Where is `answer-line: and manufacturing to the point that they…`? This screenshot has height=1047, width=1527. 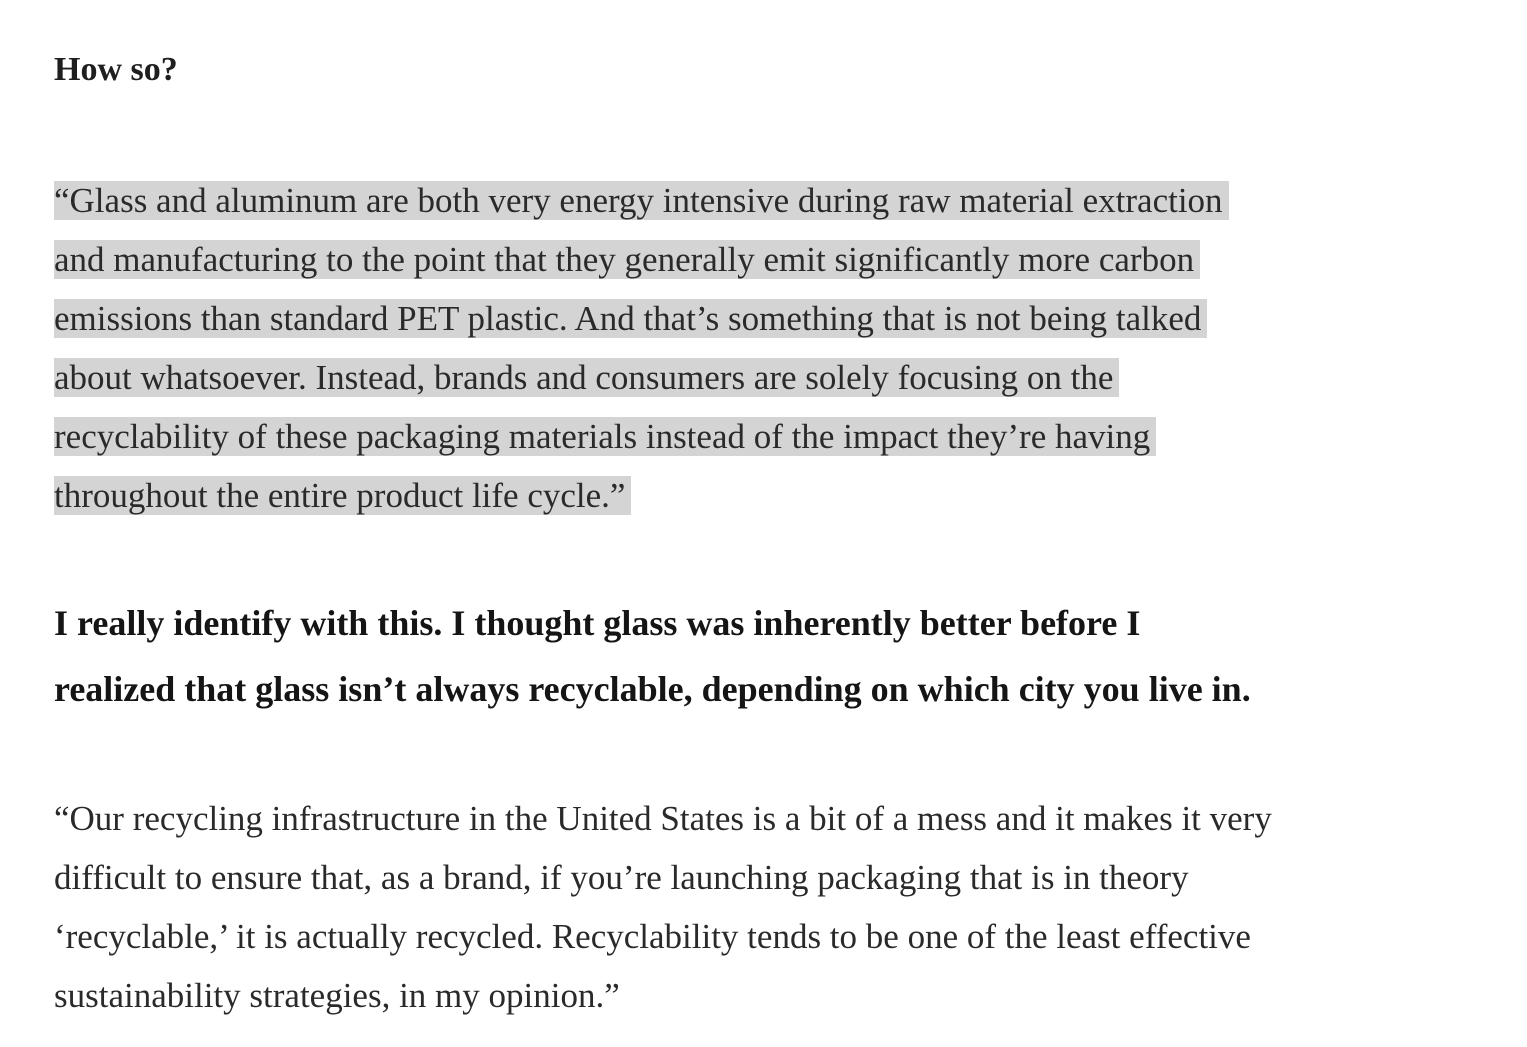 answer-line: and manufacturing to the point that they… is located at coordinates (641, 259).